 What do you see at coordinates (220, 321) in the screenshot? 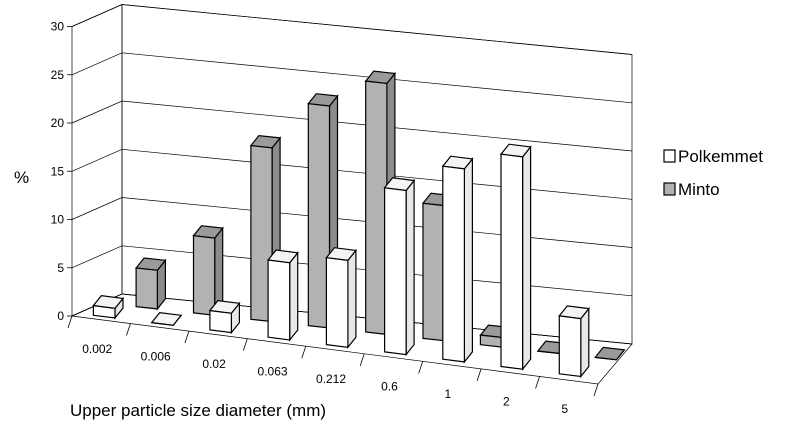
I see `bar-polkemmet-0.02-front` at bounding box center [220, 321].